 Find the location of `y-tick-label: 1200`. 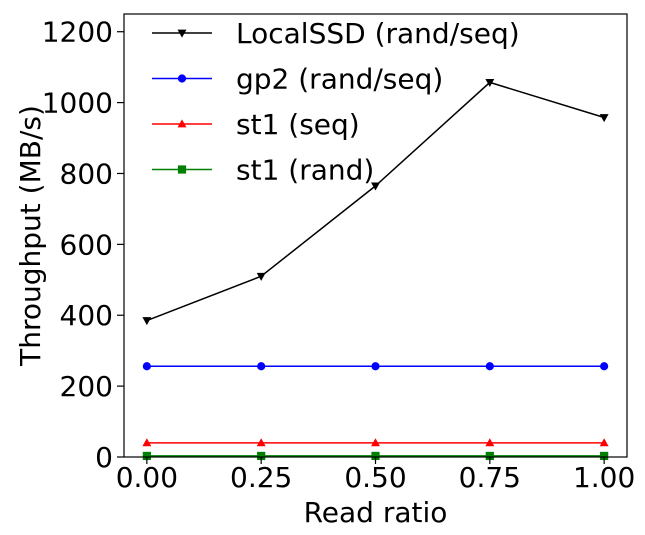

y-tick-label: 1200 is located at coordinates (77, 32).